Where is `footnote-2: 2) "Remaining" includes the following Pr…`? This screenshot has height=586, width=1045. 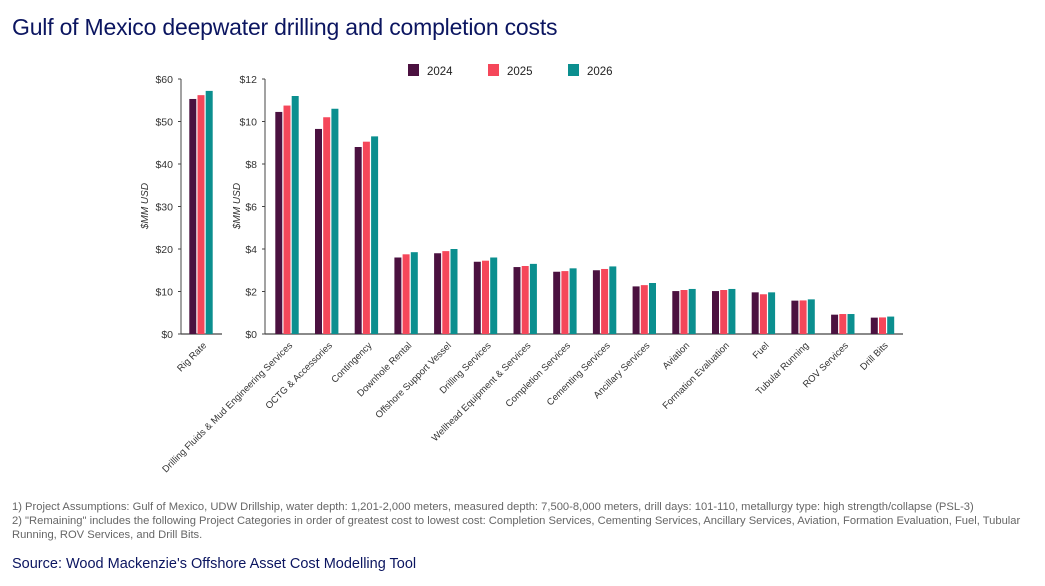 footnote-2: 2) "Remaining" includes the following Pr… is located at coordinates (516, 528).